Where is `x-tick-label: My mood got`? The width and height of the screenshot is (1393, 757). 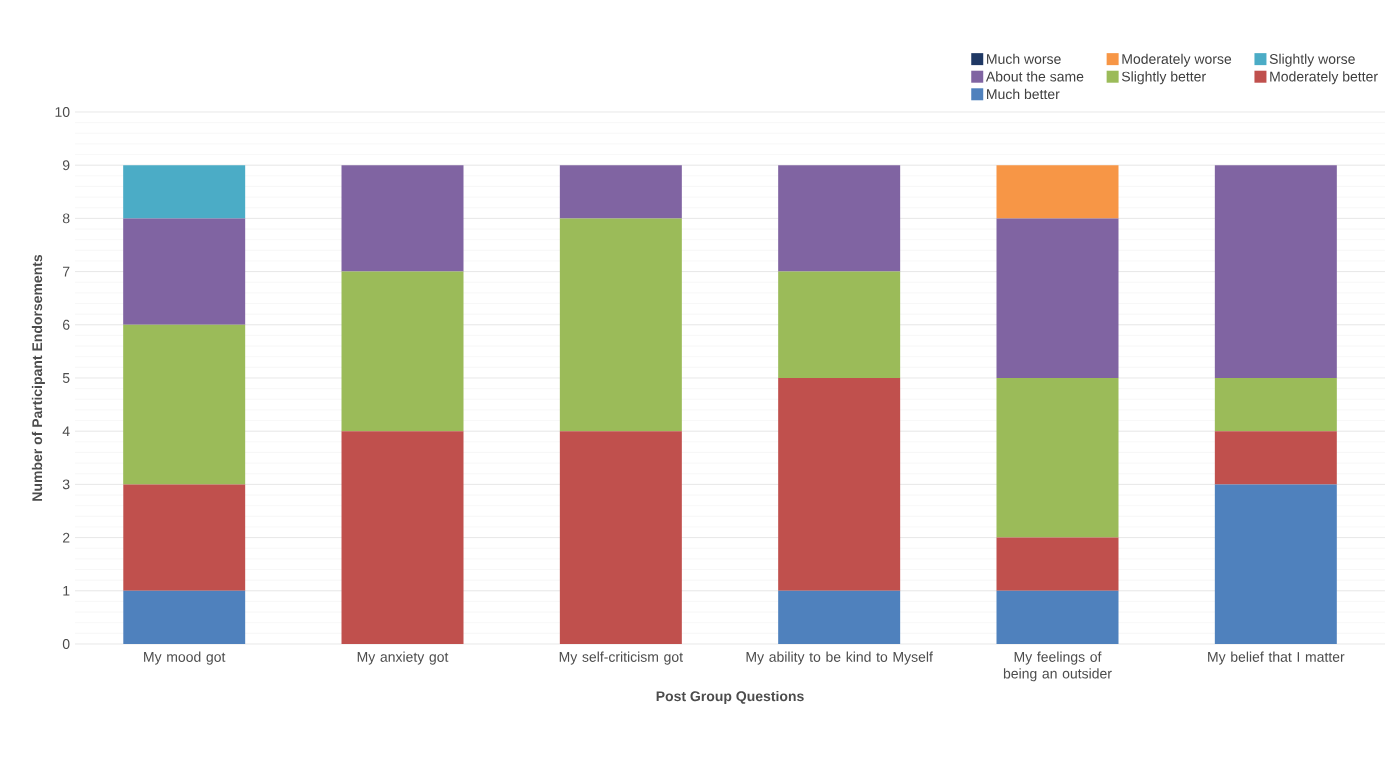
x-tick-label: My mood got is located at coordinates (185, 658).